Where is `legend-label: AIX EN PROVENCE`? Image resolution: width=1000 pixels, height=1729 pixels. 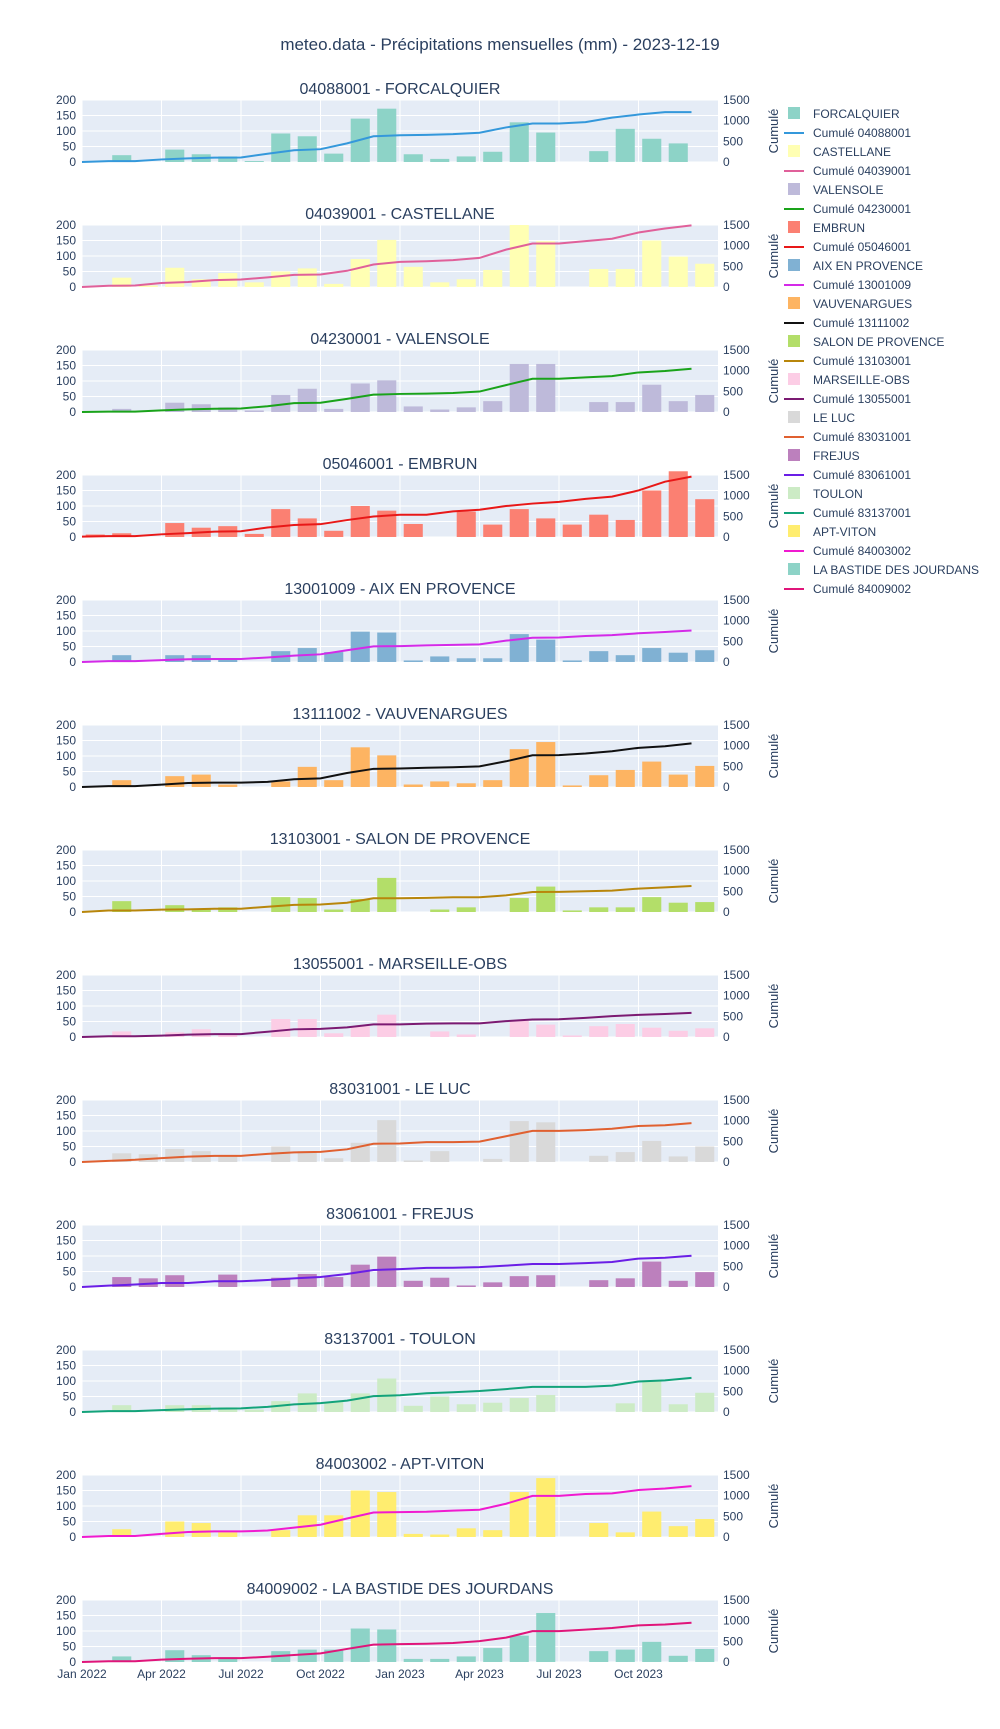
legend-label: AIX EN PROVENCE is located at coordinates (868, 266).